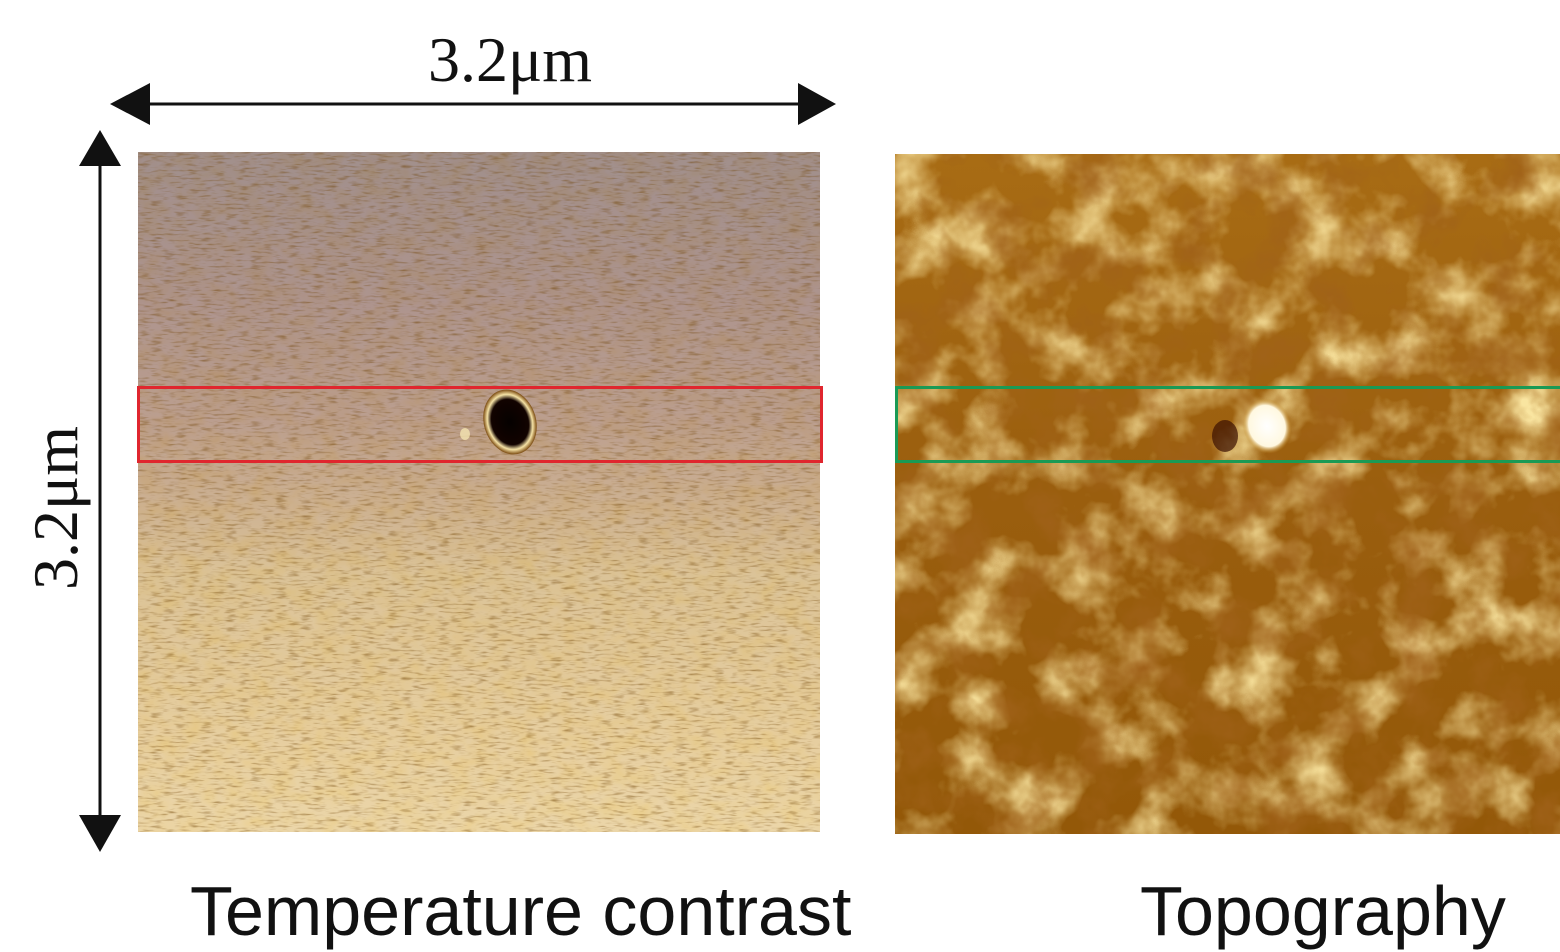 This screenshot has height=952, width=1560. Describe the element at coordinates (521, 911) in the screenshot. I see `caption-temperature-contrast: Temperature contrast` at that location.